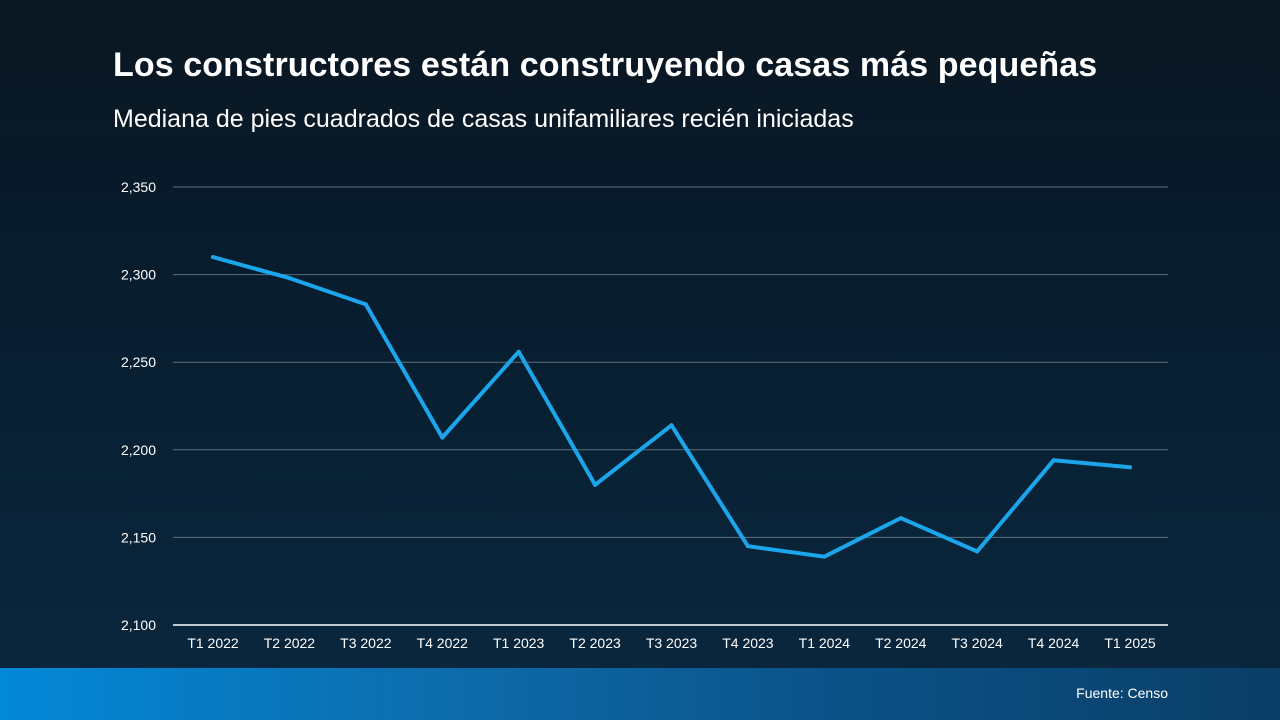  Describe the element at coordinates (138, 275) in the screenshot. I see `y-tick-label: 2,300` at that location.